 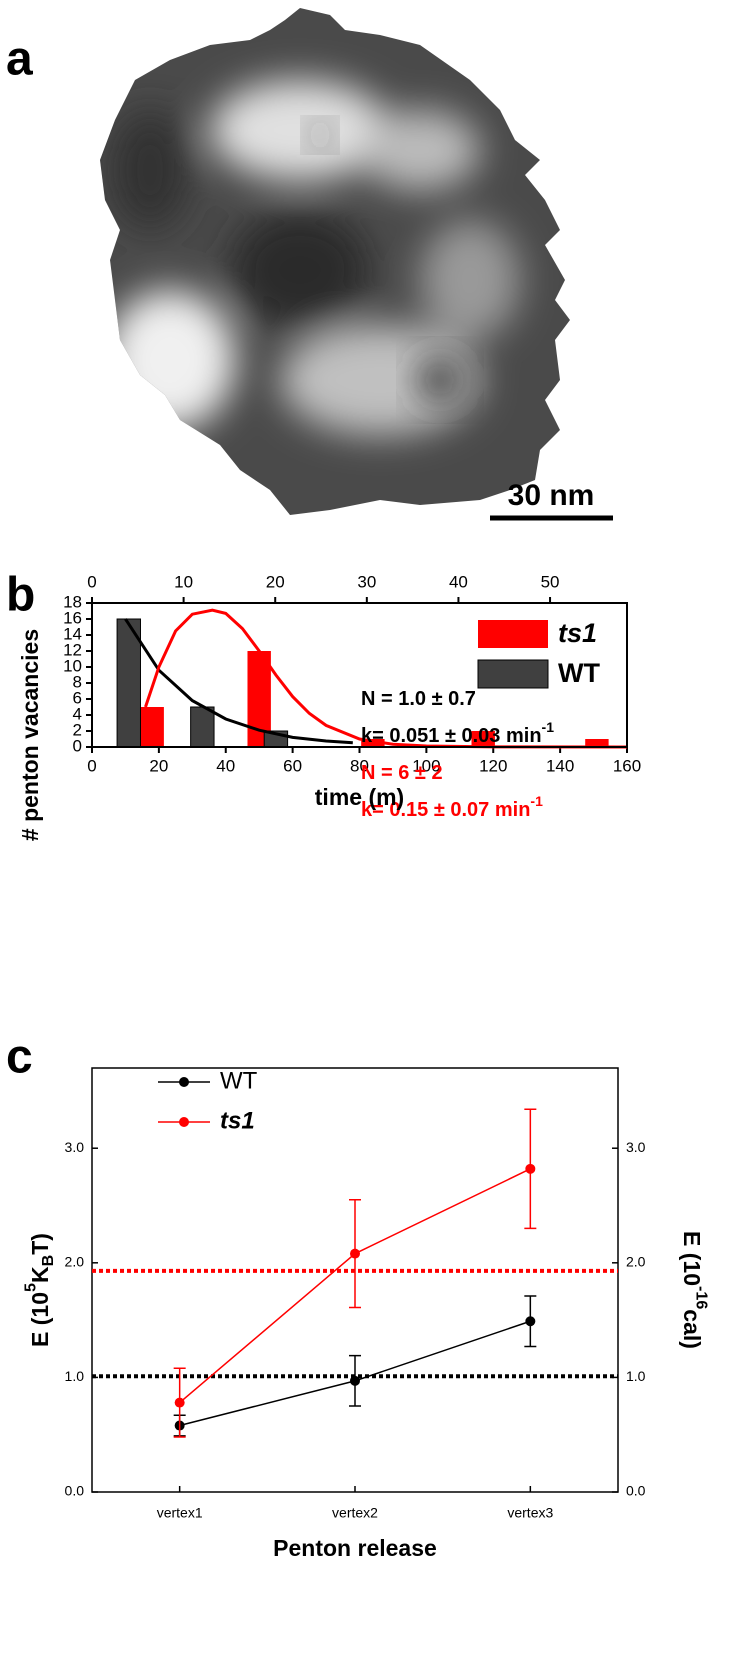 What do you see at coordinates (180, 1513) in the screenshot?
I see `x-tick-label: vertex1` at bounding box center [180, 1513].